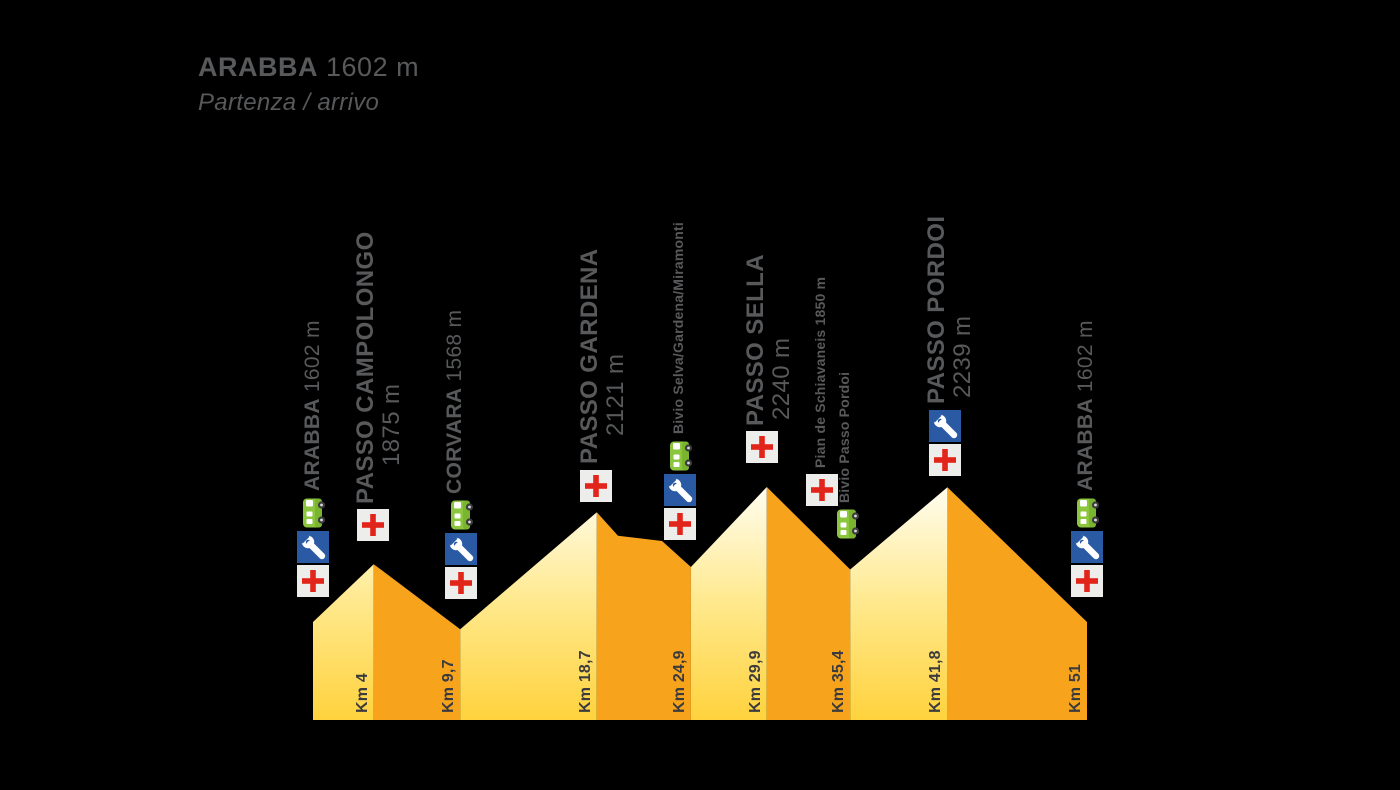  Describe the element at coordinates (308, 84) in the screenshot. I see `header: ARABBA 1602 m Partenza / arrivo` at that location.